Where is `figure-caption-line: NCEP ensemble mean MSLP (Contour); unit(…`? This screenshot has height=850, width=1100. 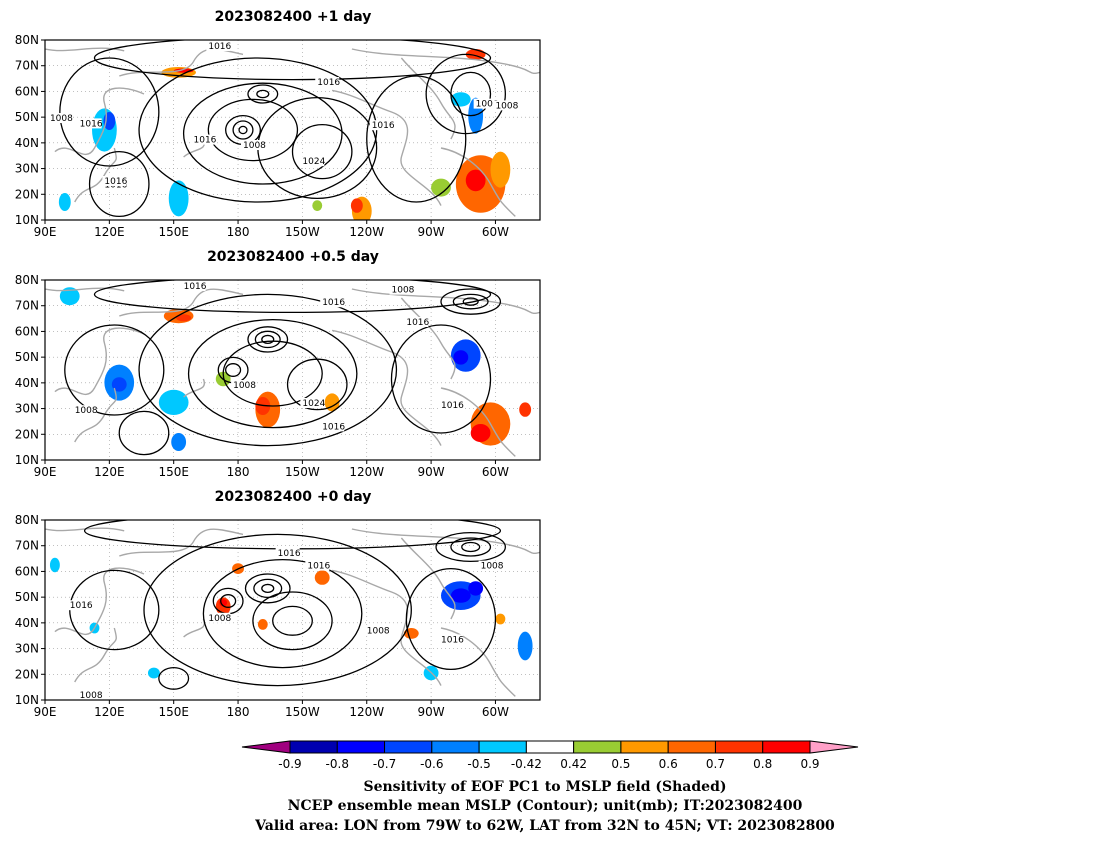 figure-caption-line: NCEP ensemble mean MSLP (Contour); unit(… is located at coordinates (545, 806).